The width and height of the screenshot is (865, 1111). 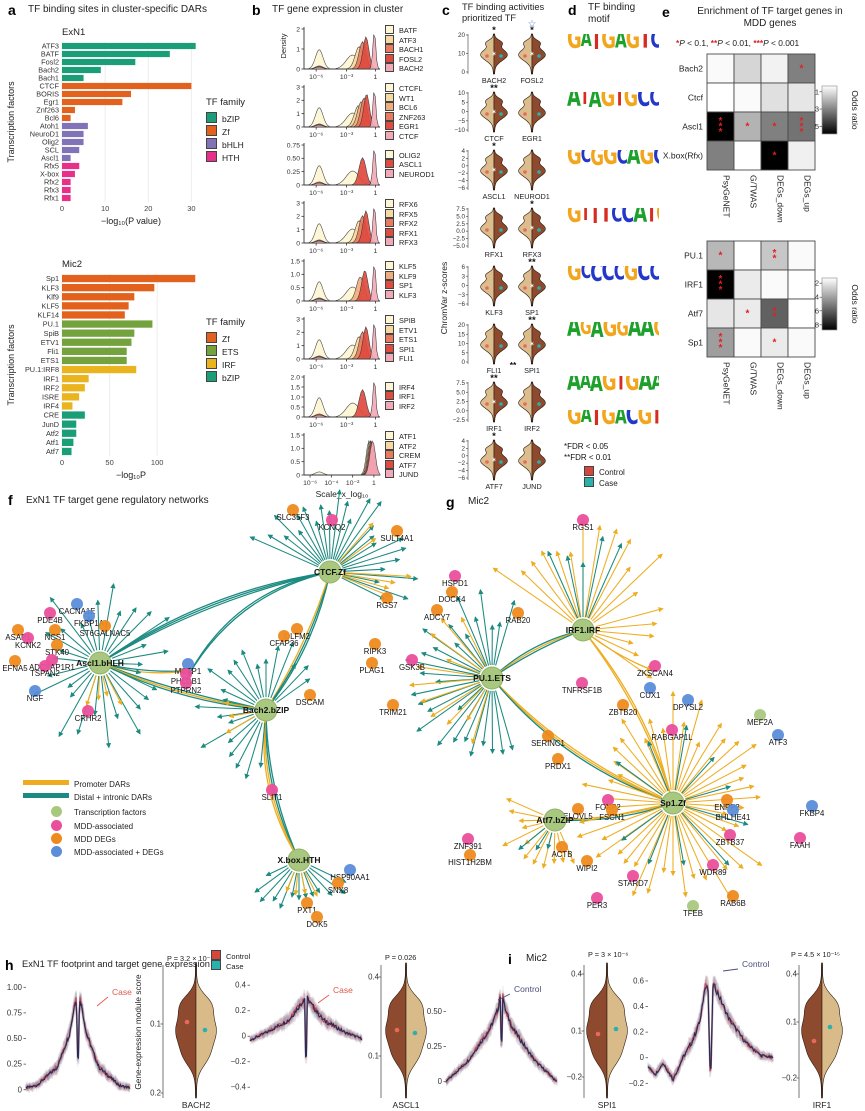 What do you see at coordinates (538, 344) in the screenshot?
I see `violin-SPI1` at bounding box center [538, 344].